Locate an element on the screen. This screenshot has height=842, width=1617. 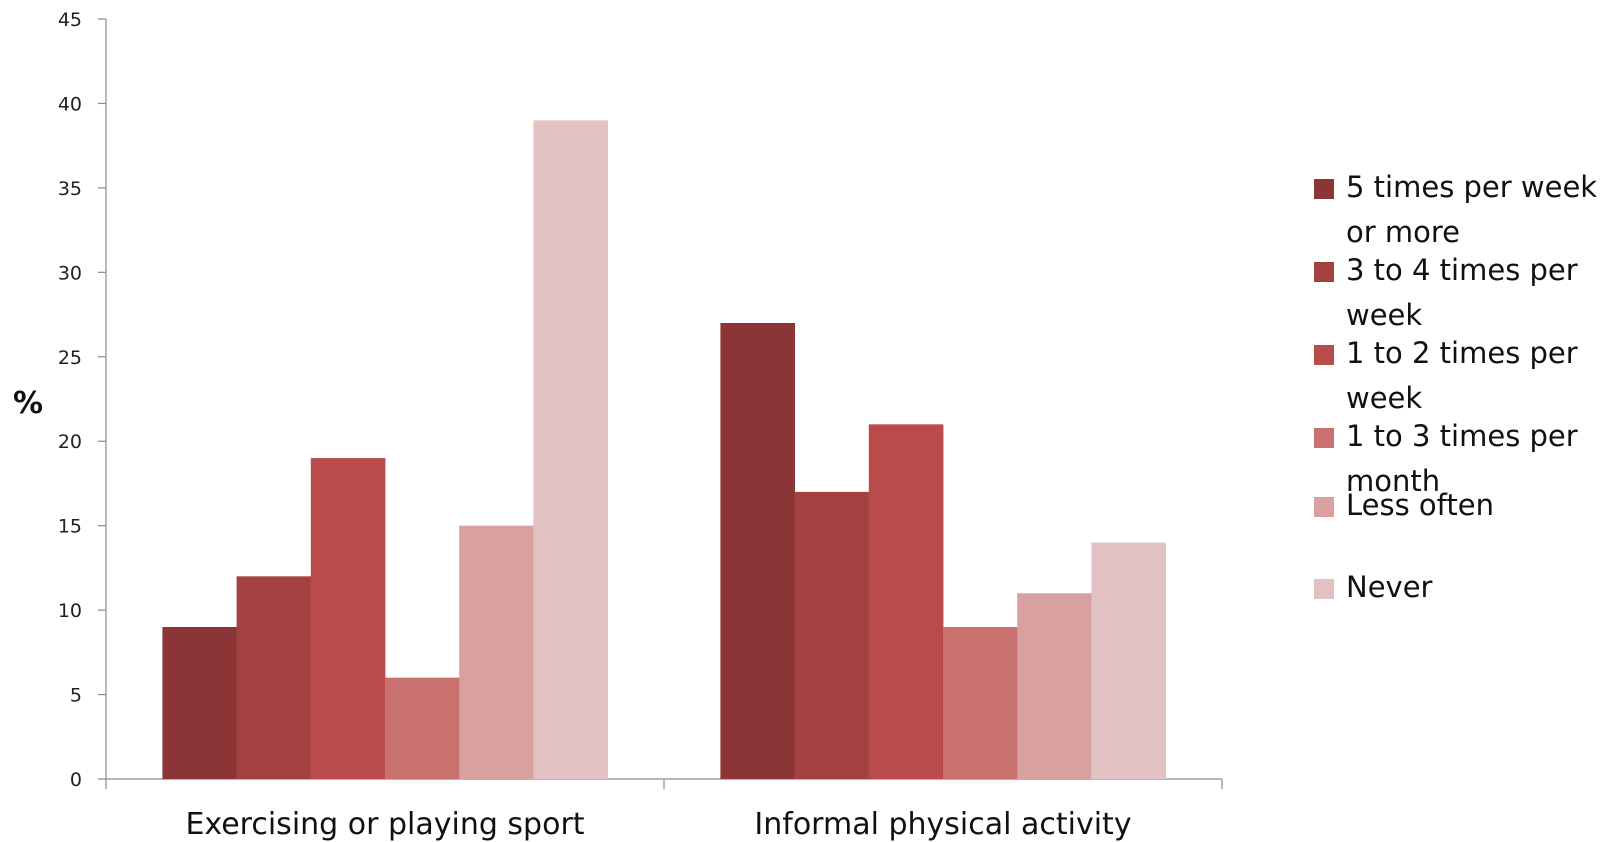
y-tick-label: 5 is located at coordinates (76, 696).